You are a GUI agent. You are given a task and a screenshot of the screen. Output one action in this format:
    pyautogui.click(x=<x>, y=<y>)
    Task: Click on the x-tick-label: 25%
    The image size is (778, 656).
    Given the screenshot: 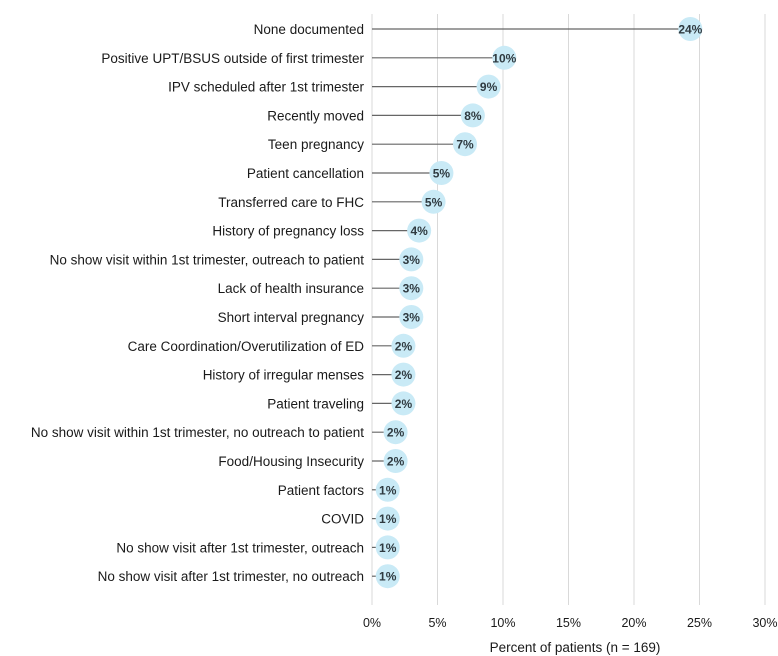 What is the action you would take?
    pyautogui.click(x=699, y=623)
    